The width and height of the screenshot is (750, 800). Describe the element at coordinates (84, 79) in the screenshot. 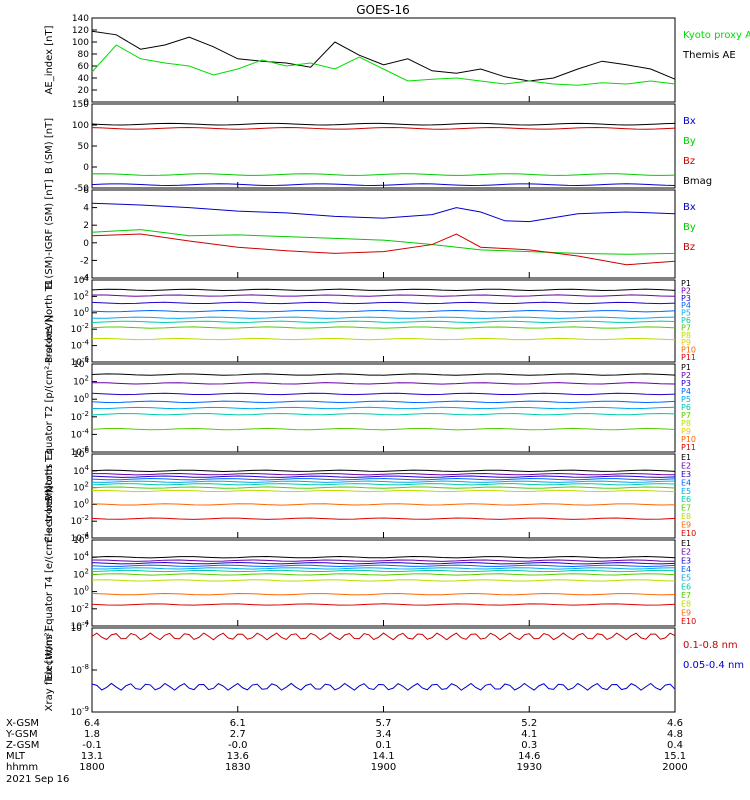

I see `y-tick-label: 40` at that location.